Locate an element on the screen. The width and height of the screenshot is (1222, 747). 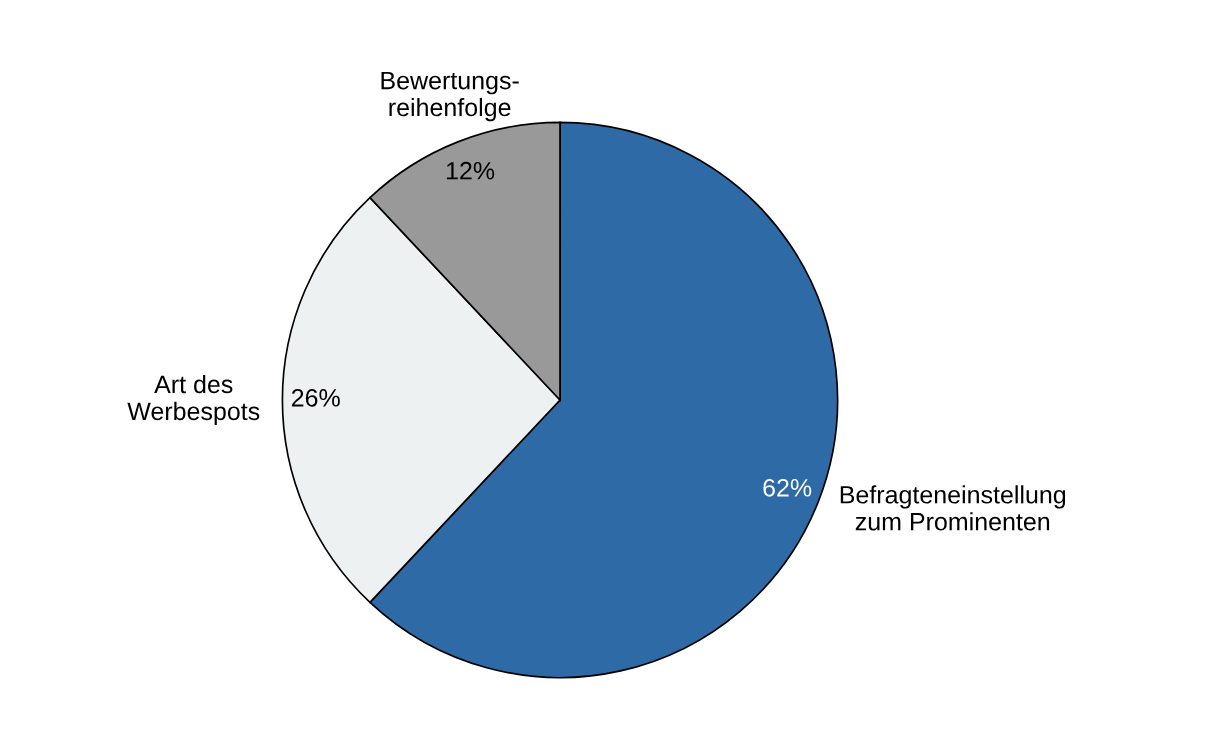
slice-label: Bewertungs- reihenfolge is located at coordinates (450, 96).